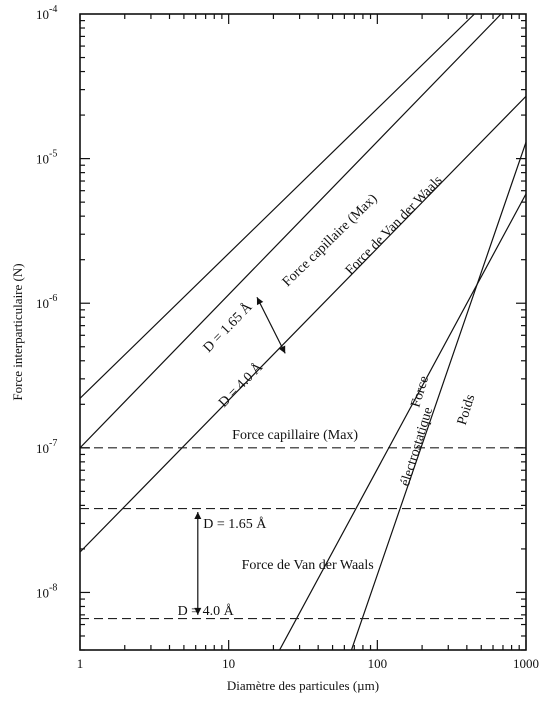 This screenshot has width=539, height=704. I want to click on annotation-d40_flat_text: D = 4.0 Å, so click(206, 611).